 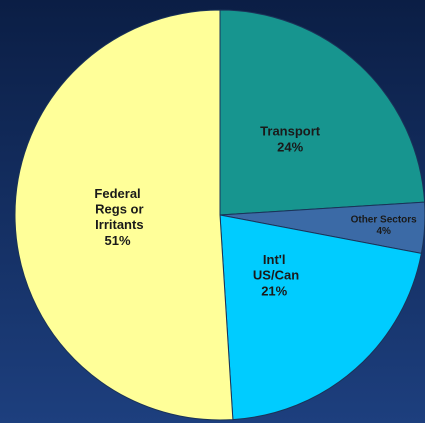 I want to click on label-line: Federal, so click(x=117, y=193).